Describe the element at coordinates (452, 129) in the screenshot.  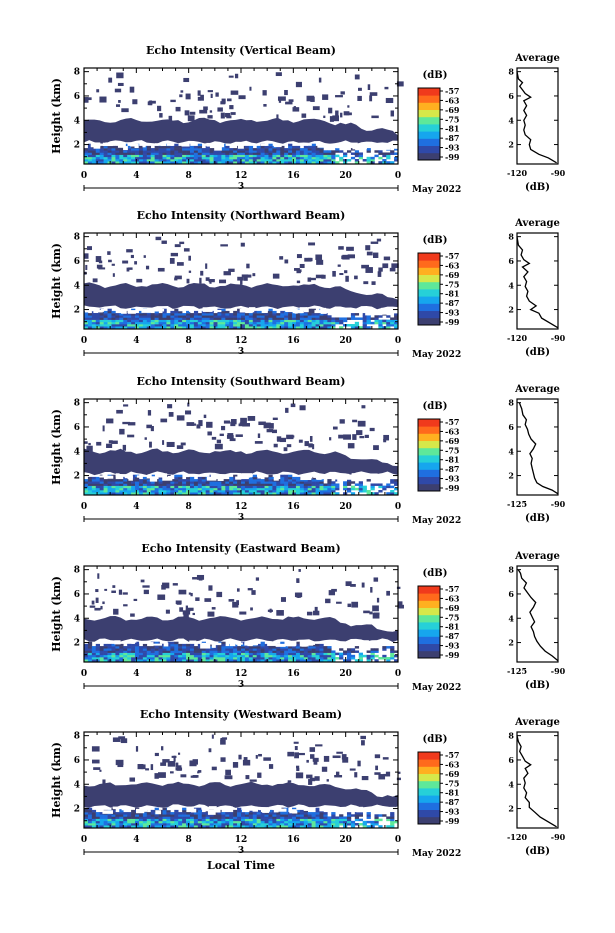
I see `colorbar-tick-label: -81` at that location.